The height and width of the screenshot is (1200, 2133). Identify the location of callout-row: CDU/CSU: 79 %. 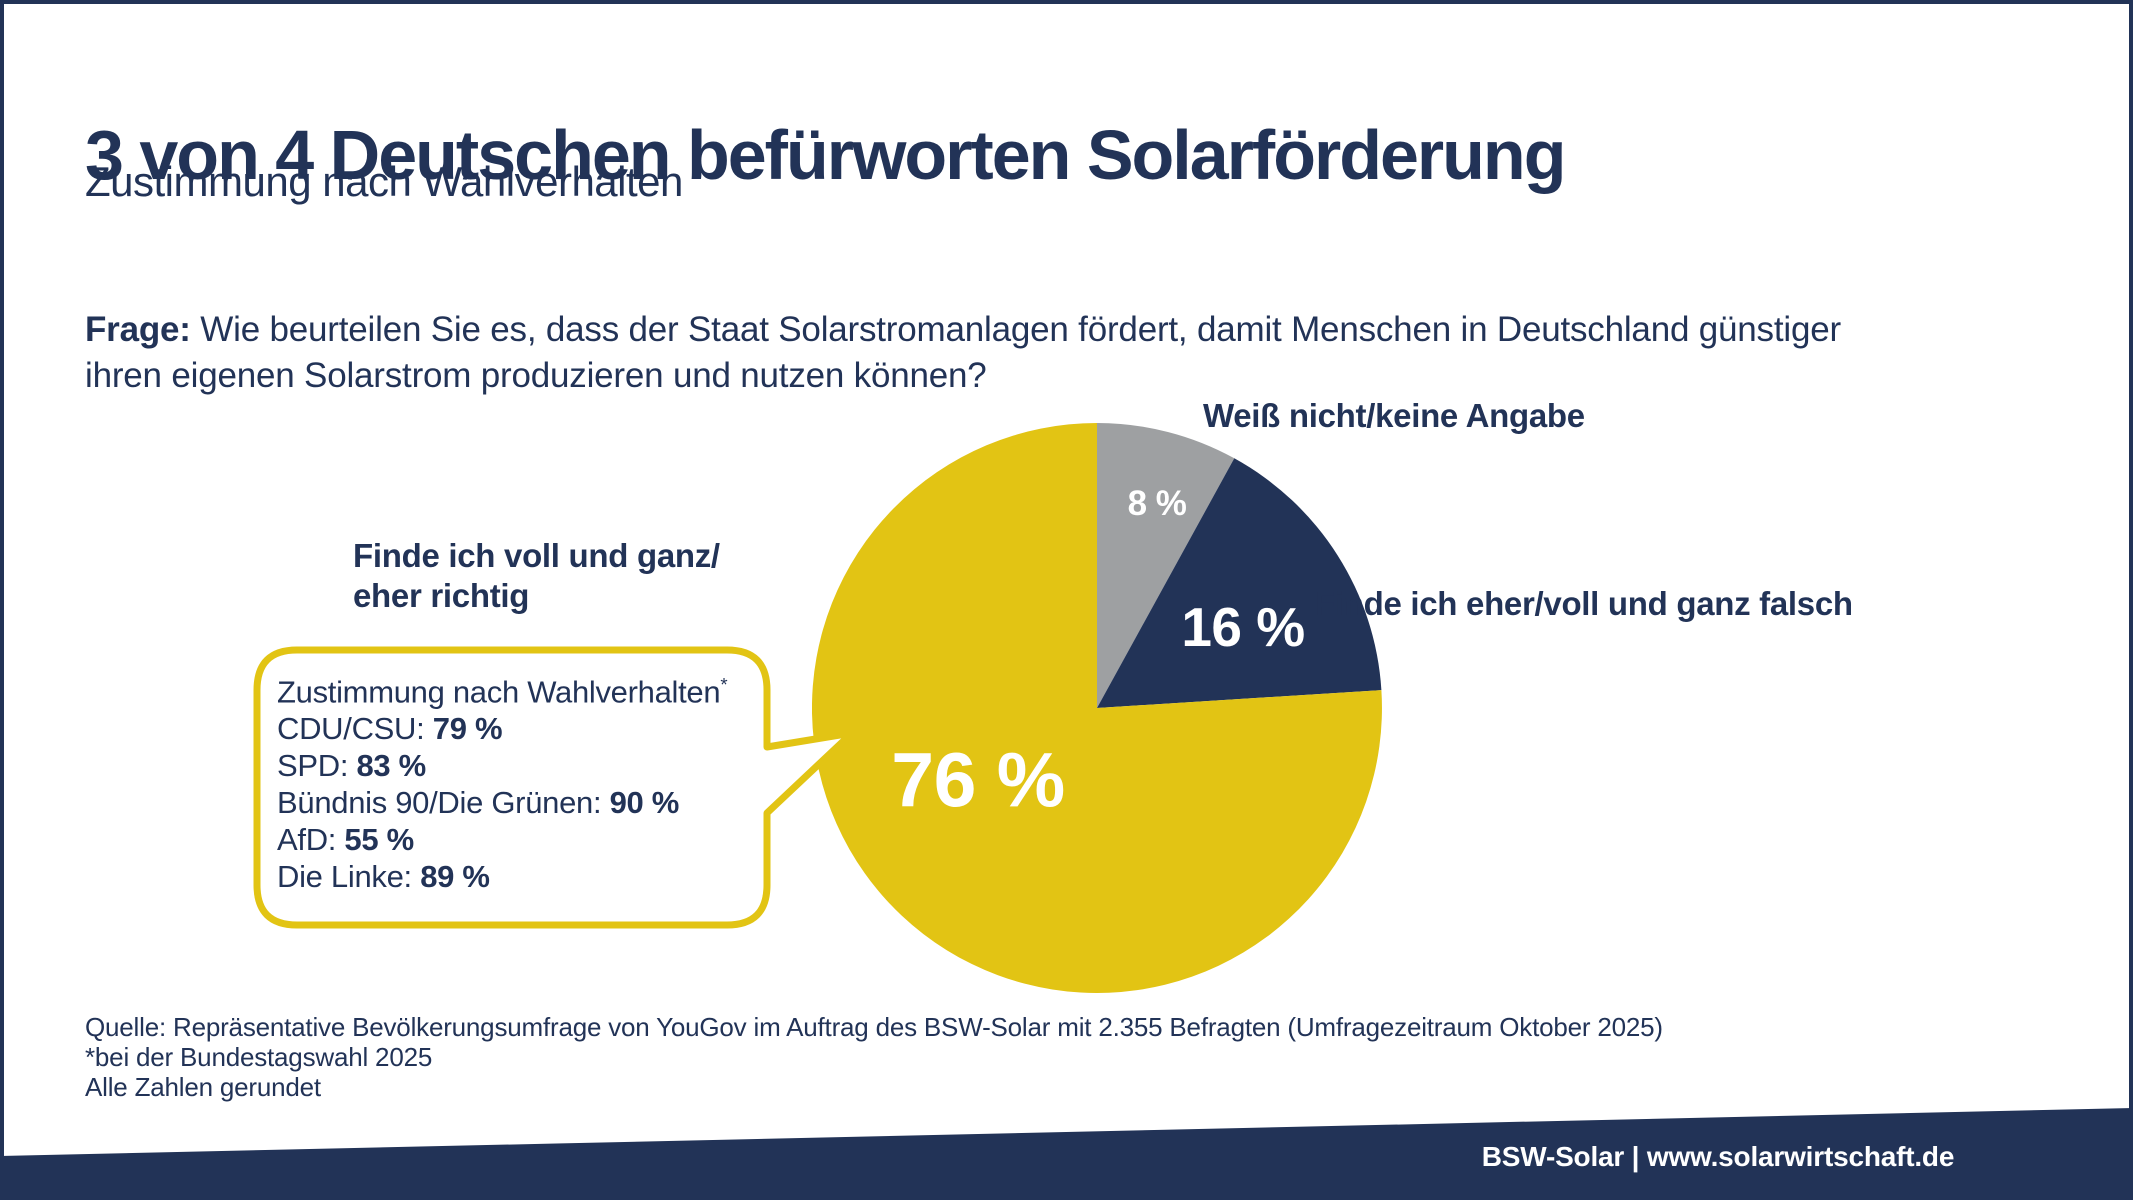
(512, 728).